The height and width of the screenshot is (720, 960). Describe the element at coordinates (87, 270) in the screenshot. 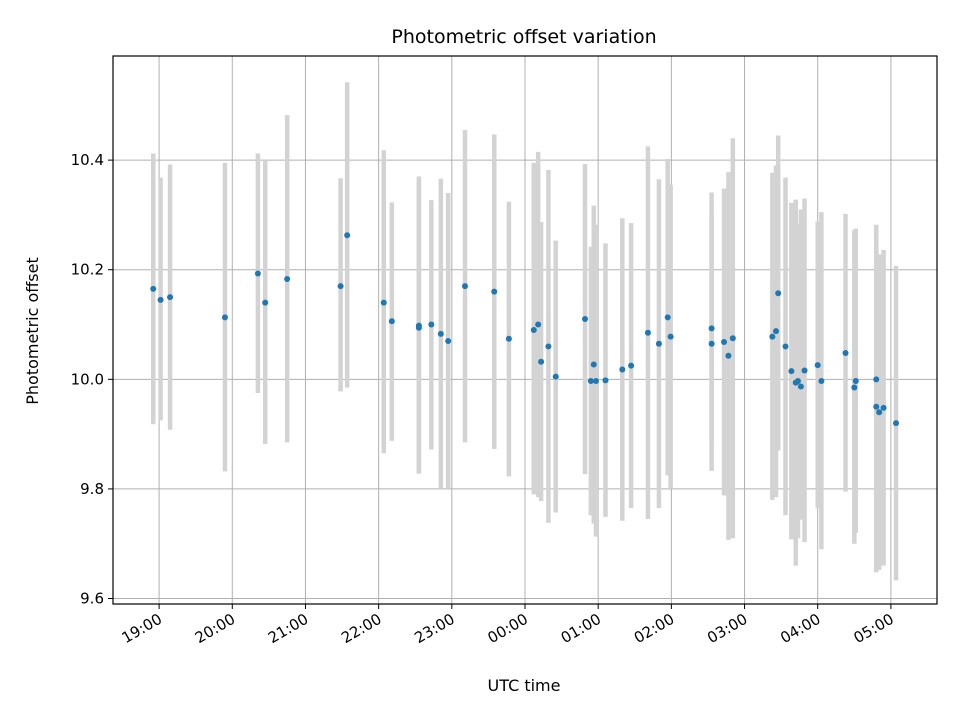

I see `y-tick-label: 10.2` at that location.